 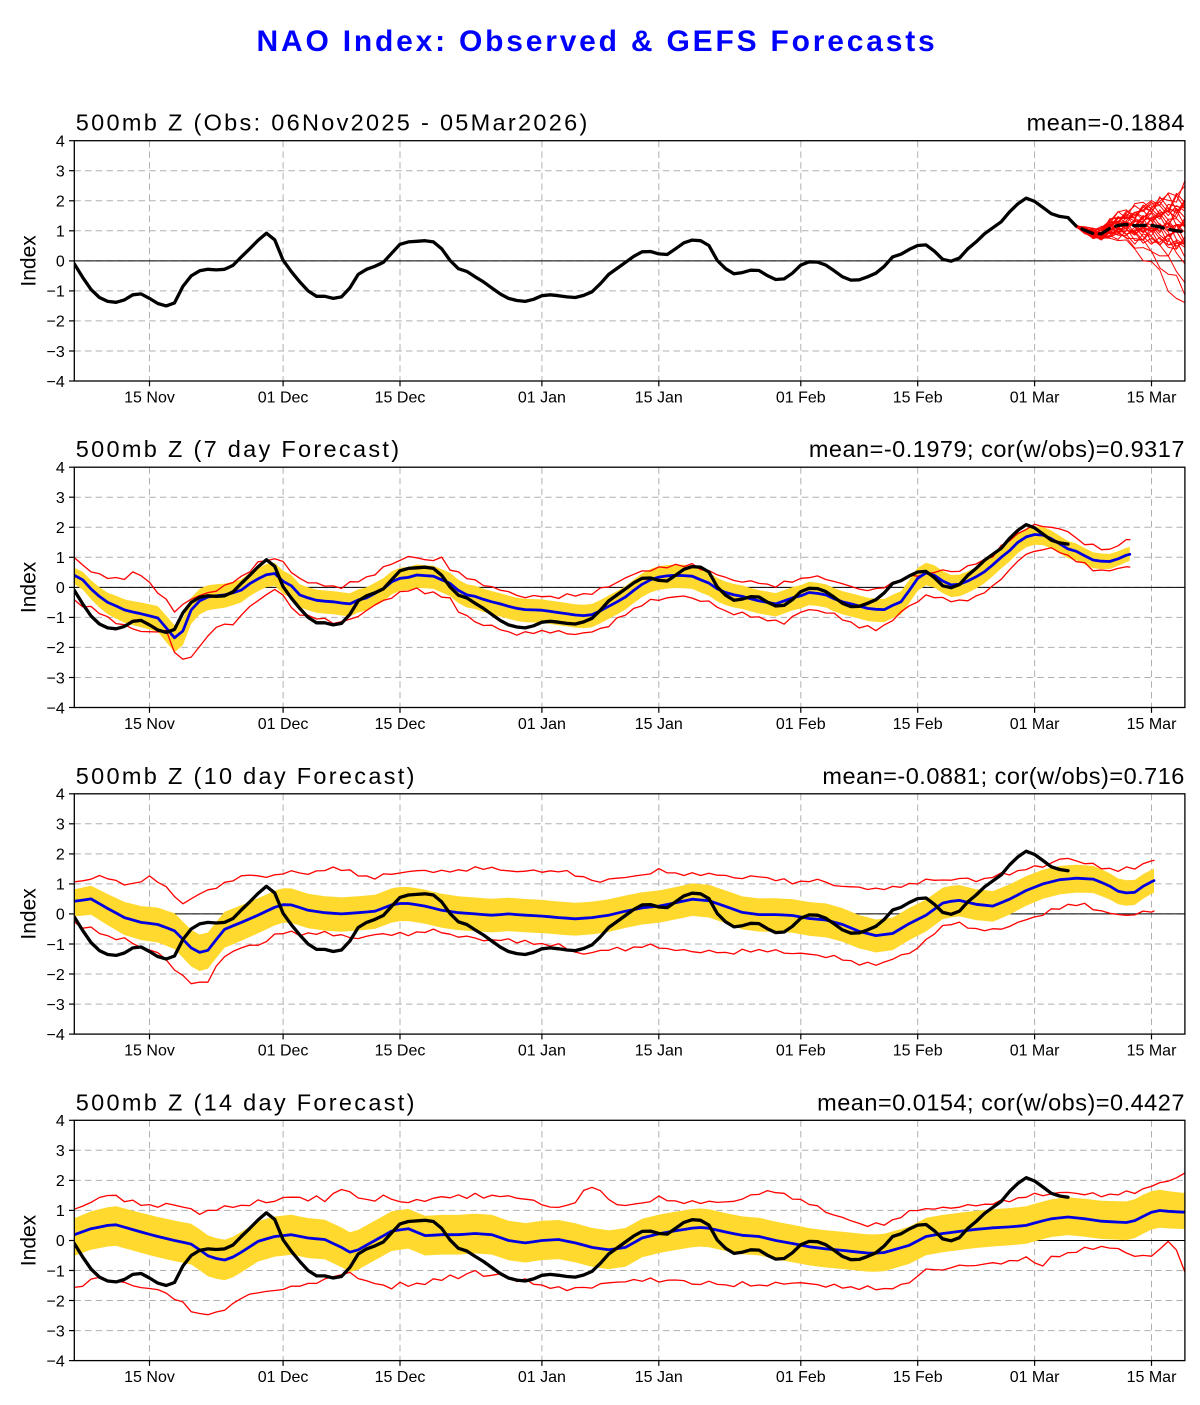 What do you see at coordinates (597, 41) in the screenshot?
I see `svg-text:NAO Index: Observed & GEFS For: NAO Index: Observed & GEFS Forecasts` at bounding box center [597, 41].